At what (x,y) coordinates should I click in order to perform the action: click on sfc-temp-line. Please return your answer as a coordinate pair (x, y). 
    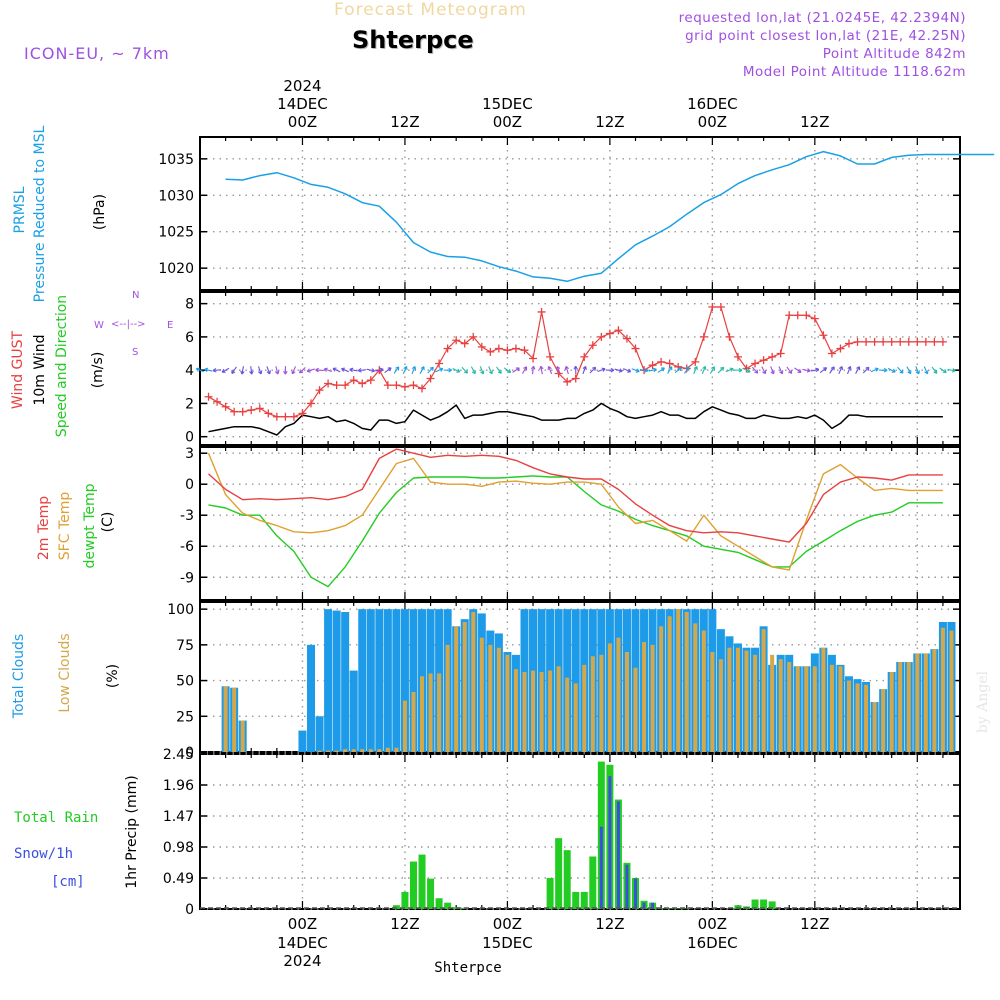
    Looking at the image, I should click on (575, 511).